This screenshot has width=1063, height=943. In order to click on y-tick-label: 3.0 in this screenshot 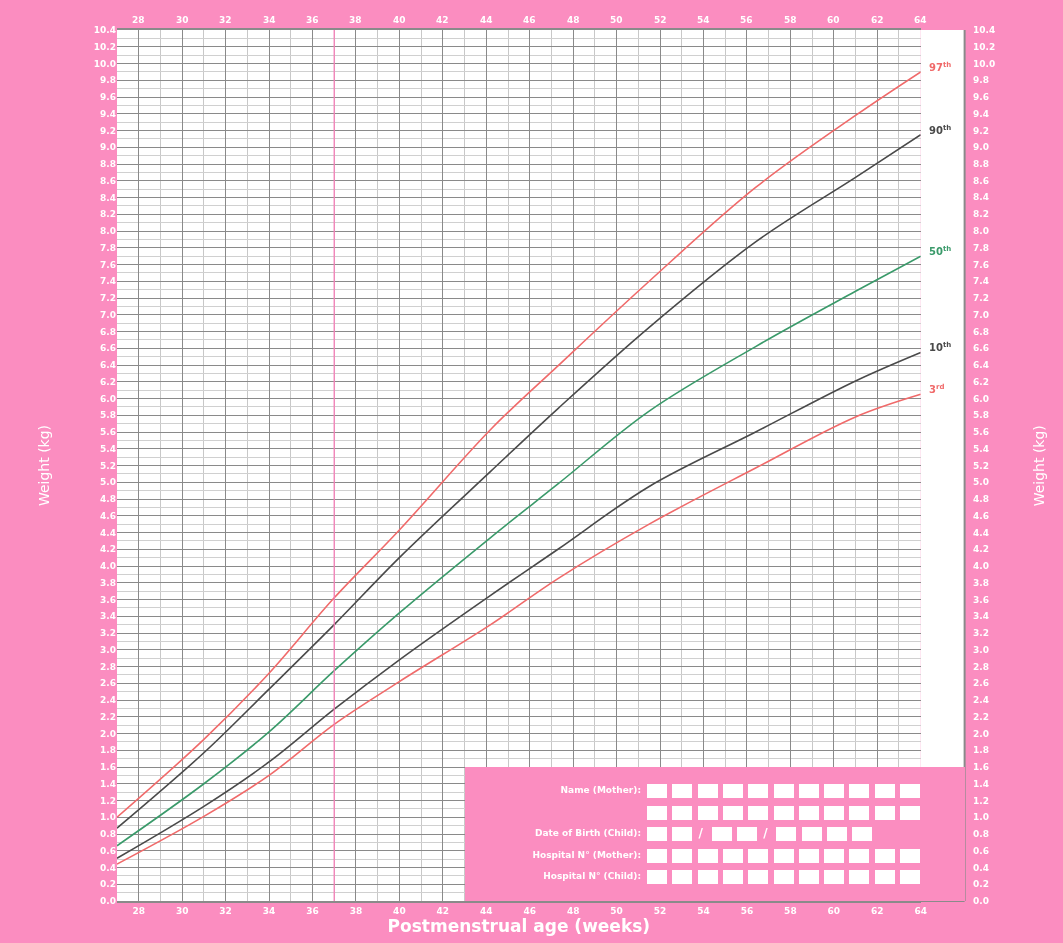, I will do `click(108, 649)`.